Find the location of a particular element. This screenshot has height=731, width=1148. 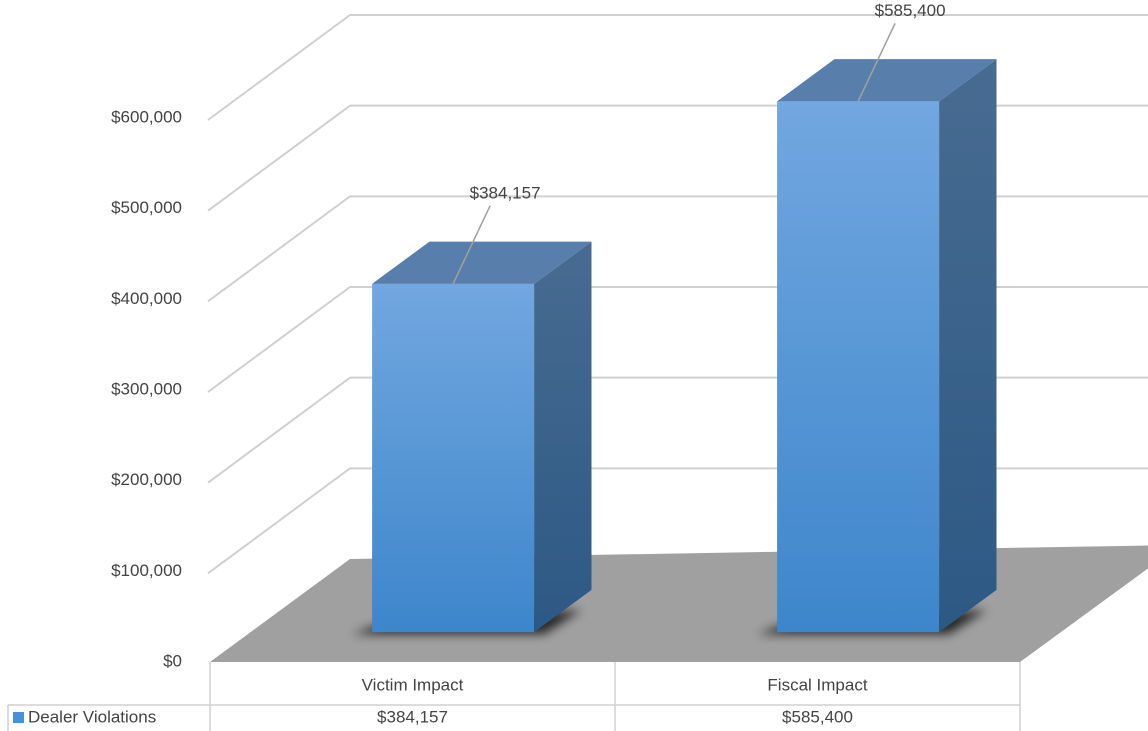

y-tick-label: $300,000 is located at coordinates (146, 388).